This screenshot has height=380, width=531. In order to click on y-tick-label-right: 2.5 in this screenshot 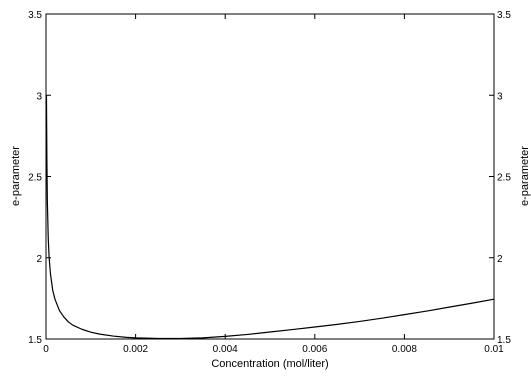, I will do `click(504, 178)`.